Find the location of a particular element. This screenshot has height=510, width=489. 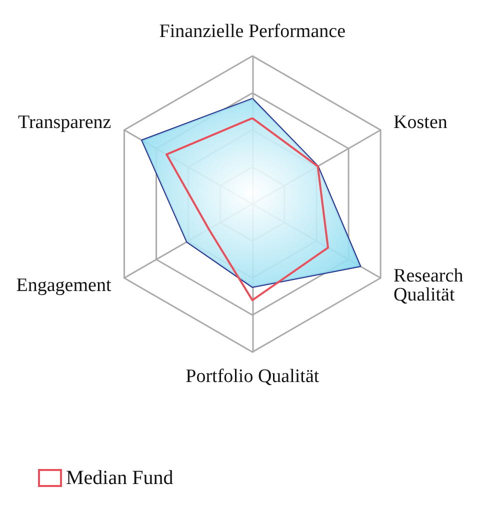

spoke-label: Finanzielle Performance is located at coordinates (252, 31).